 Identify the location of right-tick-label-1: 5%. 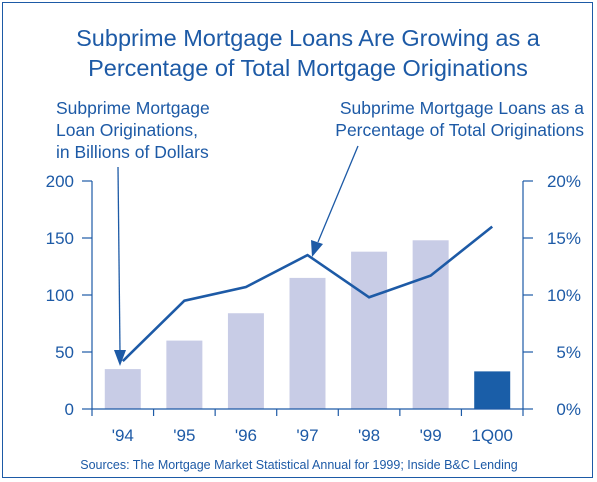
(568, 352).